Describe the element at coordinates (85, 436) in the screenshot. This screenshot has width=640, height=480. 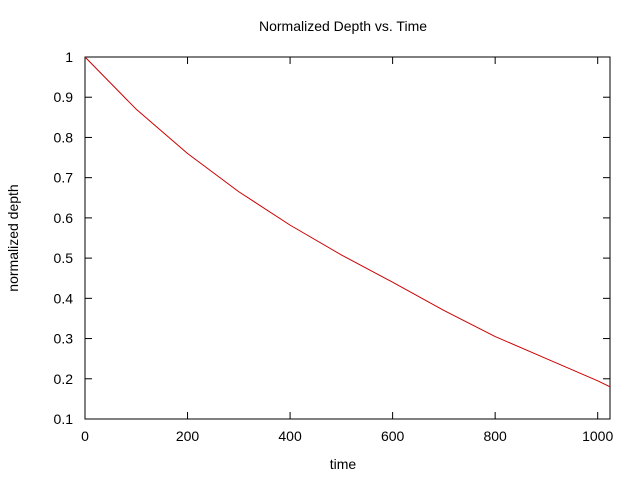
I see `x-tick-label: 0` at that location.